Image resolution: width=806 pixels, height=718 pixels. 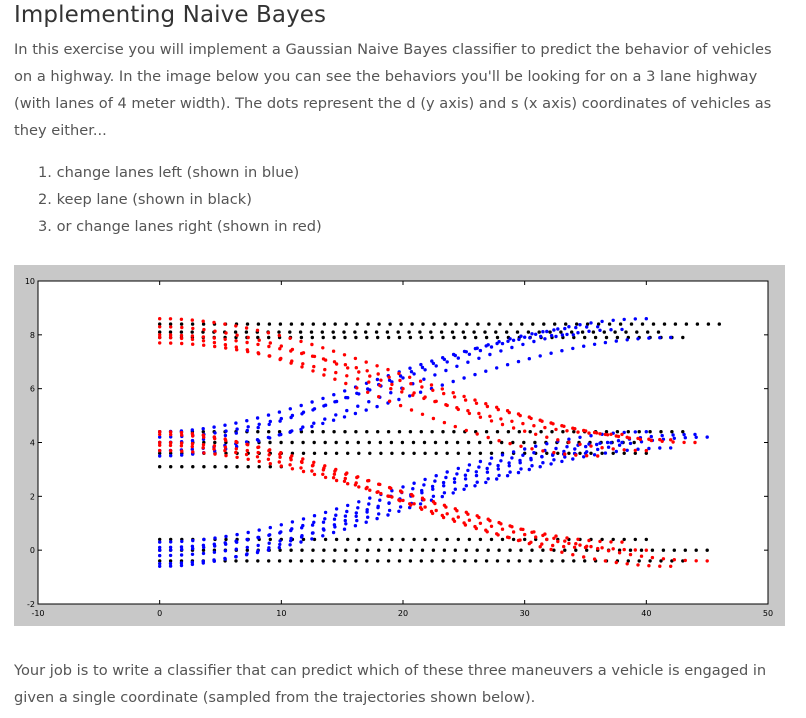 I want to click on x-tick-label: 50, so click(x=768, y=613).